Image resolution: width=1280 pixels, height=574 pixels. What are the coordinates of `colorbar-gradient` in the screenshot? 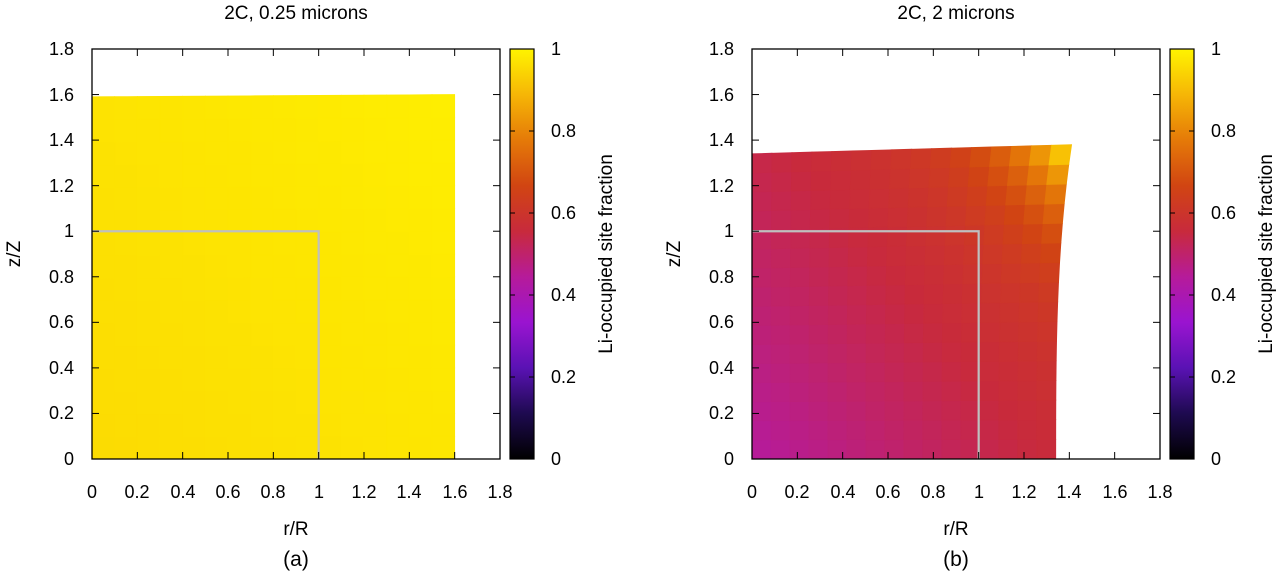 It's located at (522, 254).